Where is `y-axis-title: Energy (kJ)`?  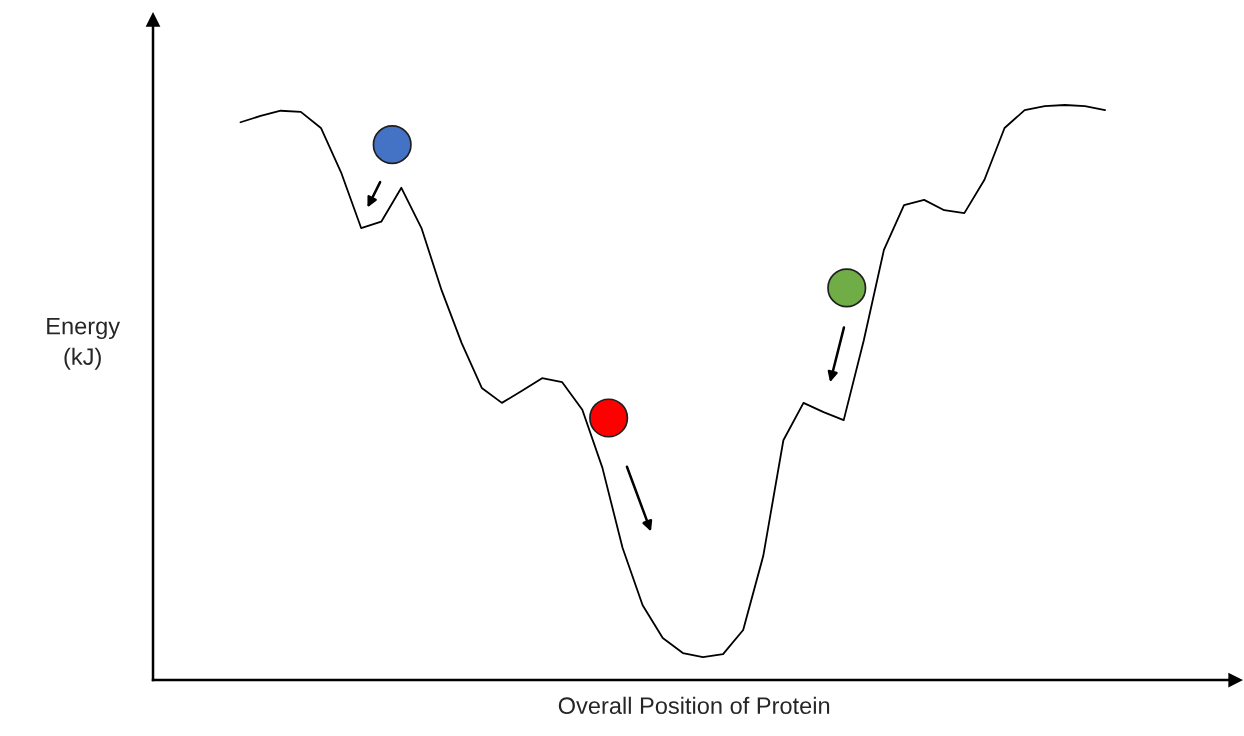
y-axis-title: Energy (kJ) is located at coordinates (84, 343).